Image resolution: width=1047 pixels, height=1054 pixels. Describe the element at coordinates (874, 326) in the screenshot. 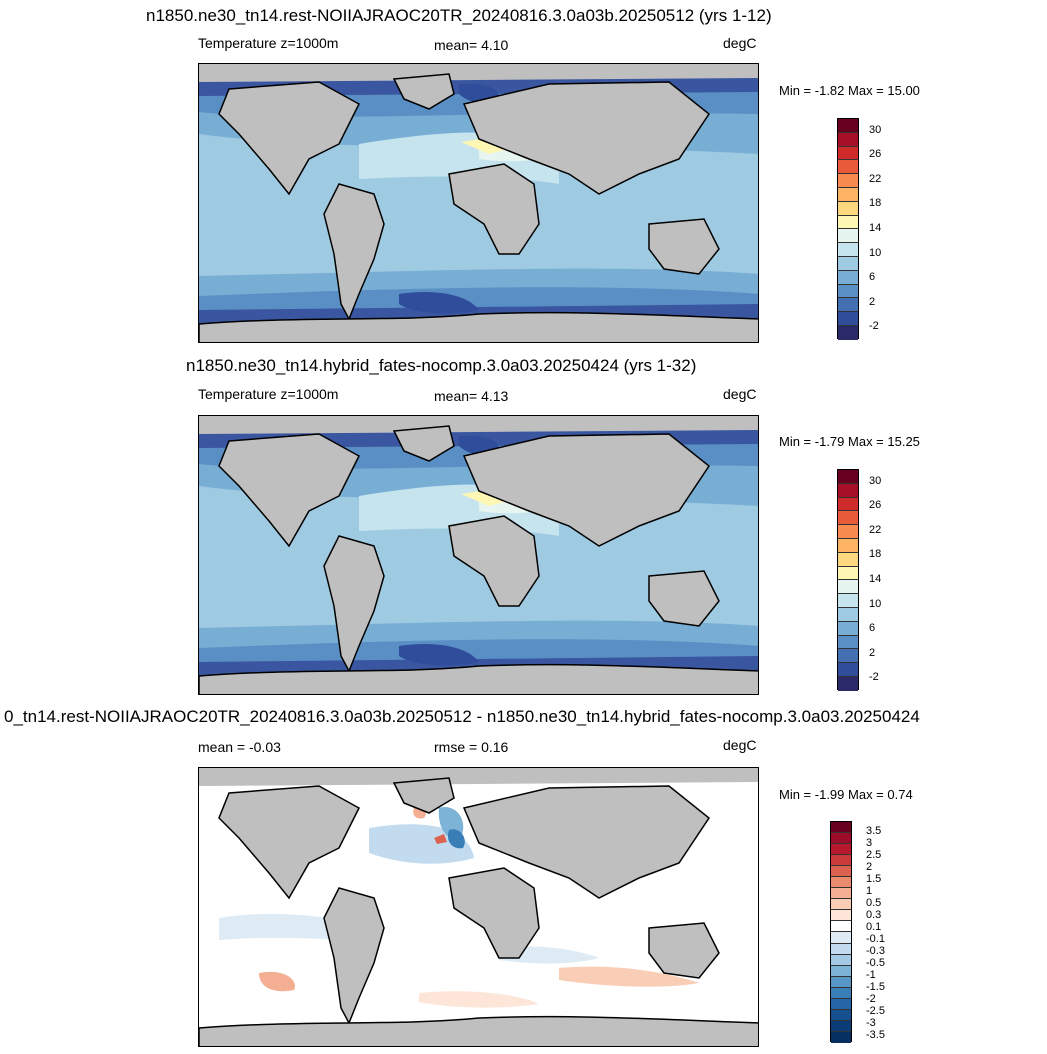

I see `panel1-colorbar-label: -2` at that location.